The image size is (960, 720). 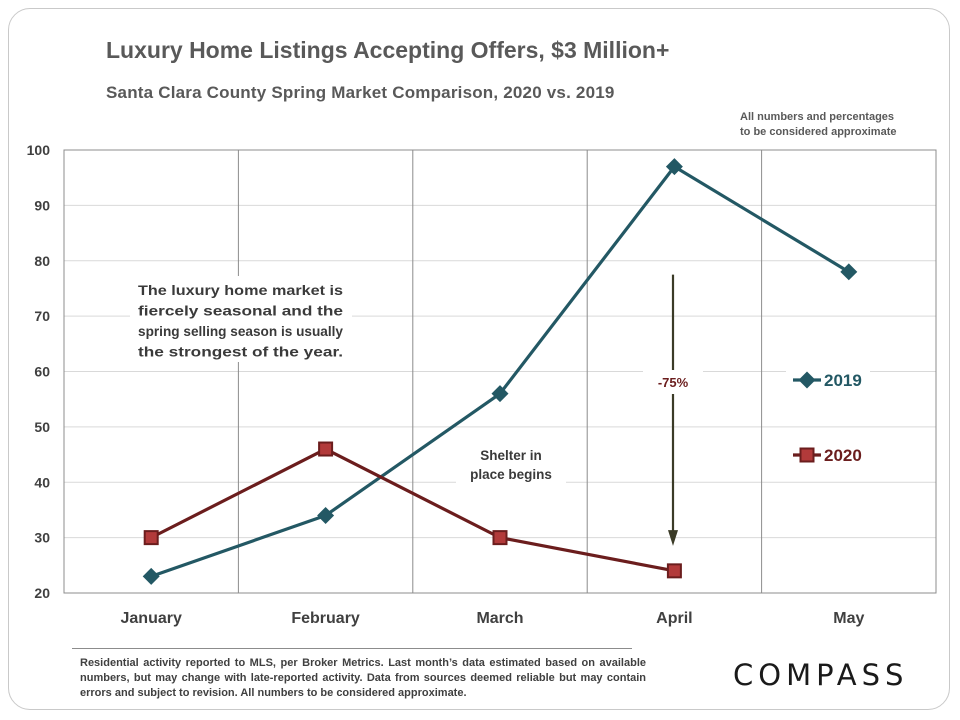 What do you see at coordinates (240, 352) in the screenshot?
I see `seasonal-annotation: the strongest of the year.` at bounding box center [240, 352].